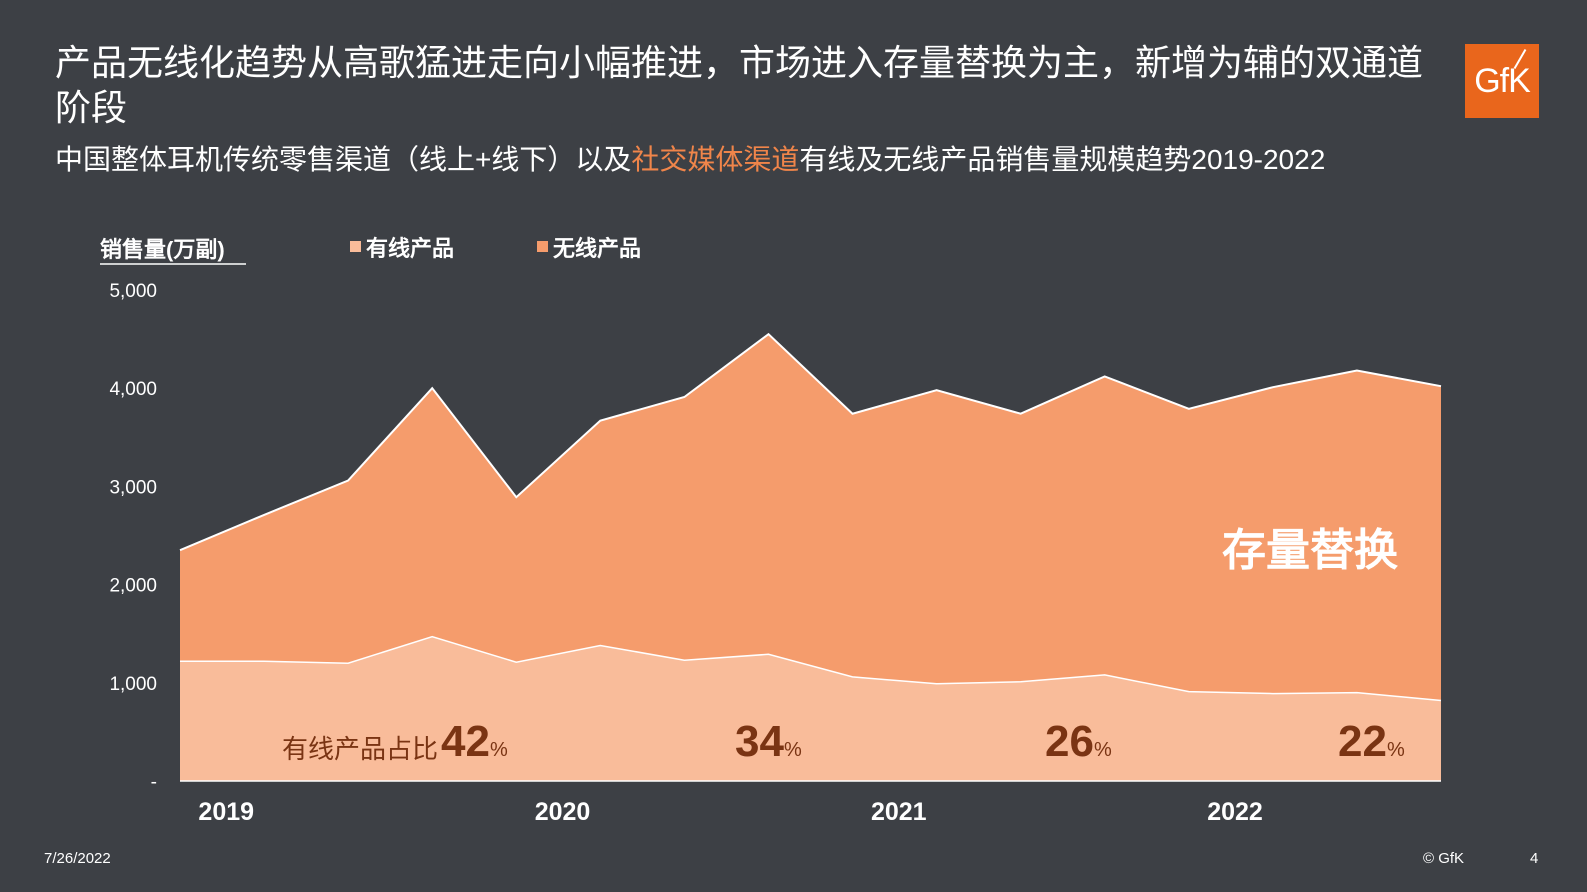  I want to click on wired-share-value: 34%, so click(768, 741).